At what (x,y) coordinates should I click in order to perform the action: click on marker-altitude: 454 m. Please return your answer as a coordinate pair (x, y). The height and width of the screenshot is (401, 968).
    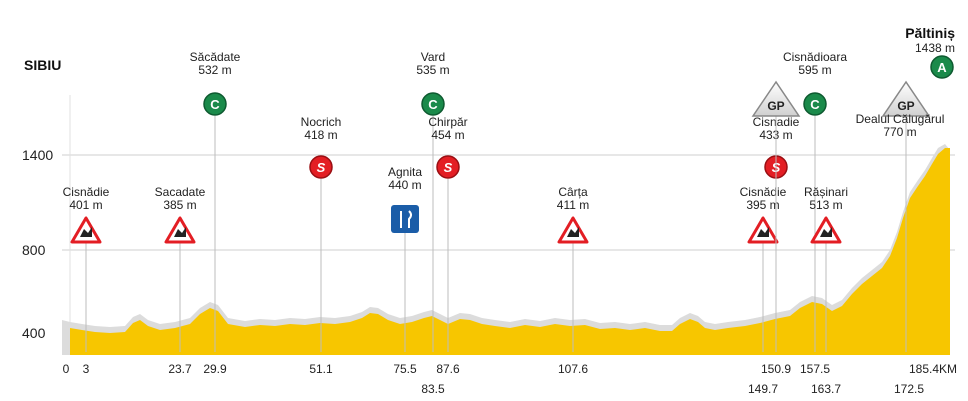
    Looking at the image, I should click on (447, 135).